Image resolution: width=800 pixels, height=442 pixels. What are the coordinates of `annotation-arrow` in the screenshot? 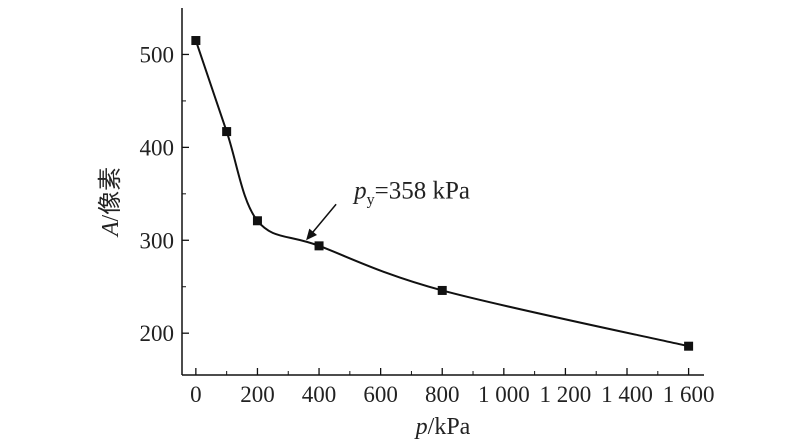 It's located at (323, 219).